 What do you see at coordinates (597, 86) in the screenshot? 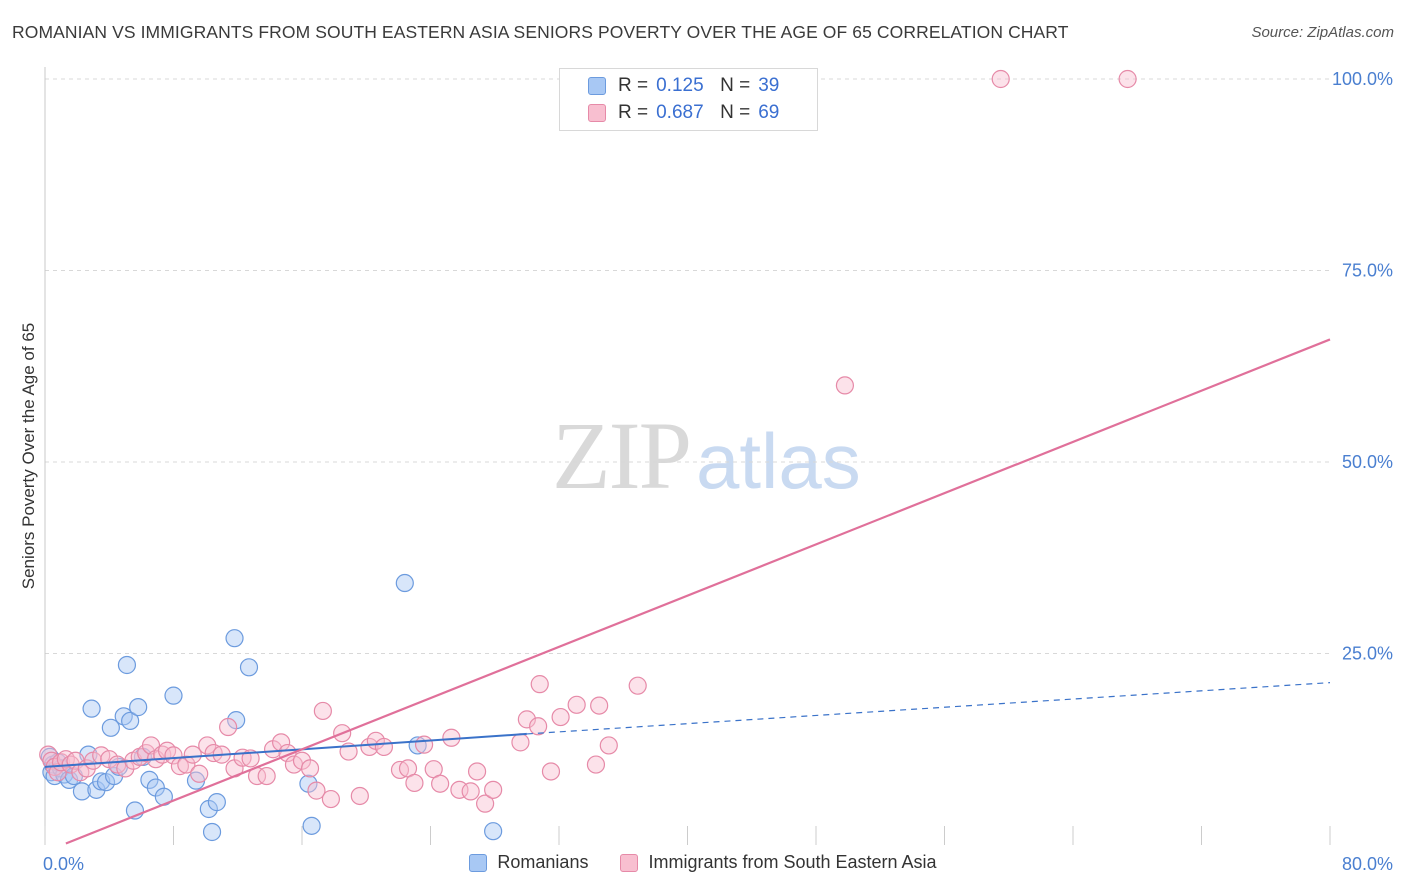
I see `legend-swatch-romanians` at bounding box center [597, 86].